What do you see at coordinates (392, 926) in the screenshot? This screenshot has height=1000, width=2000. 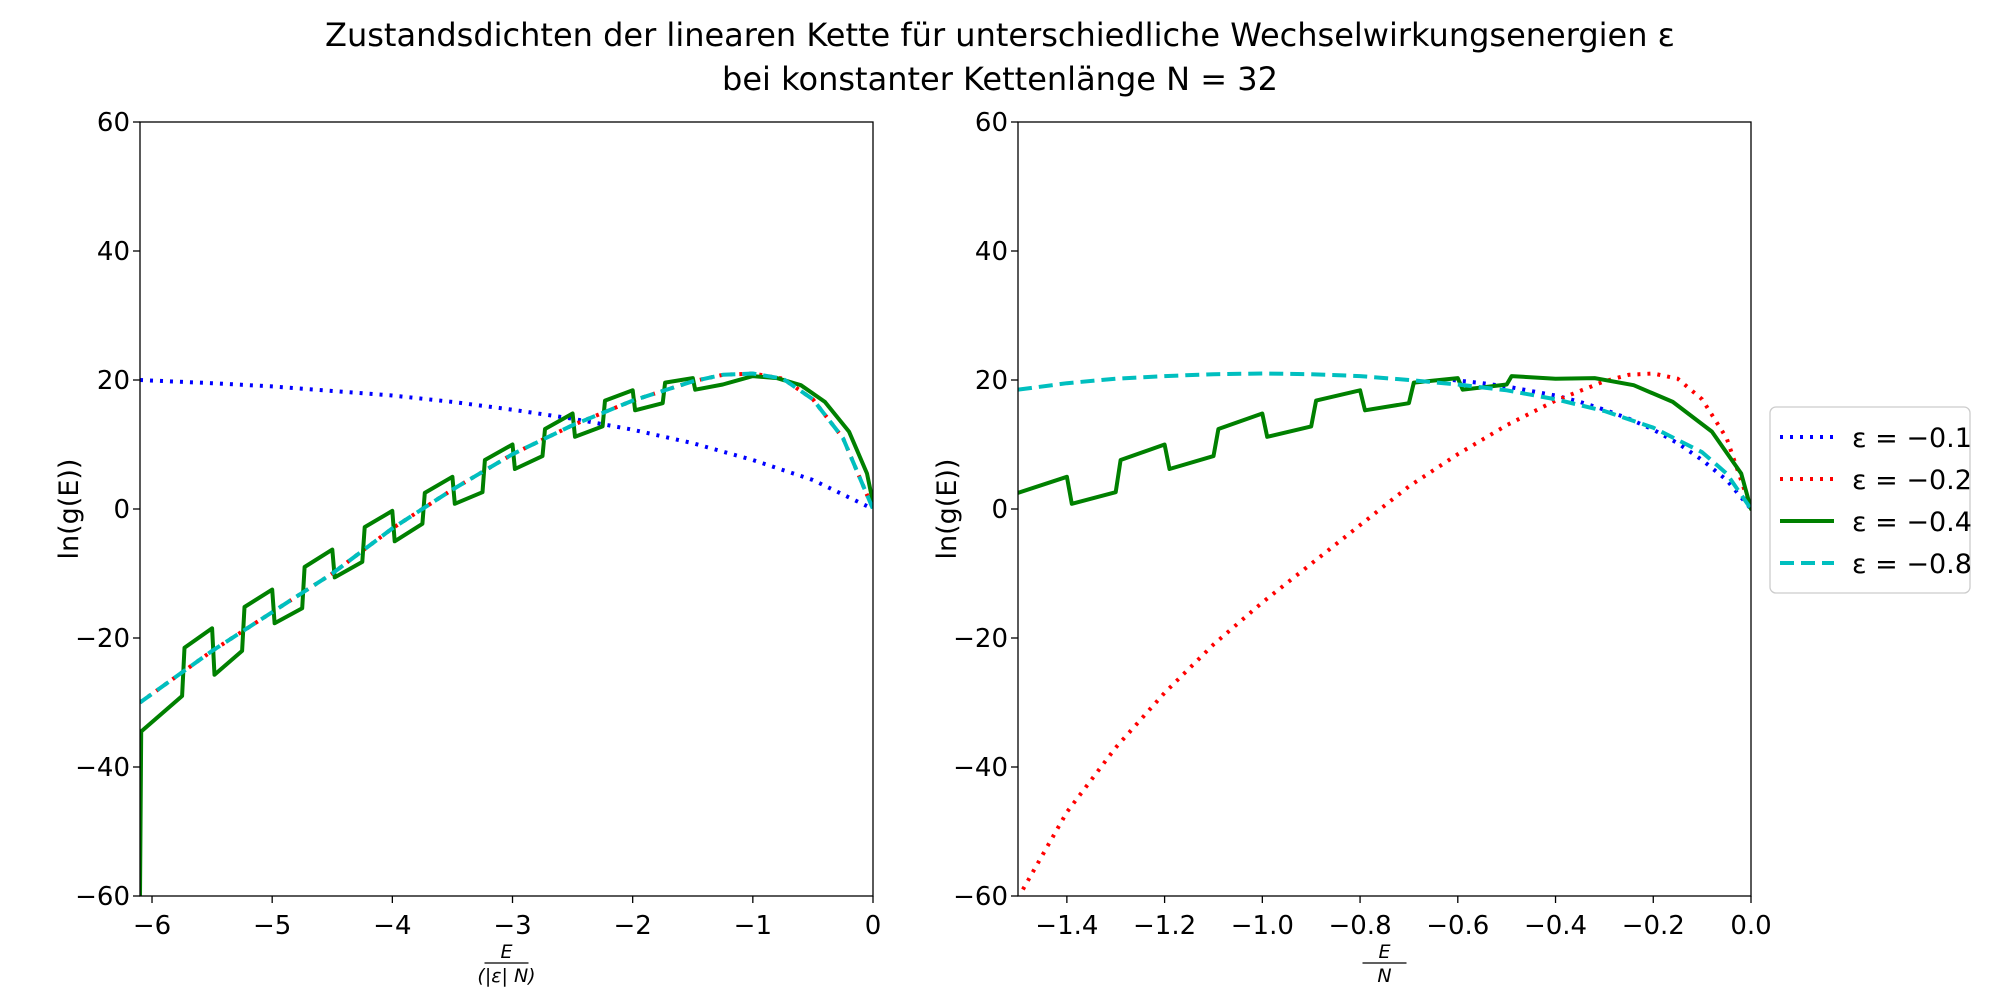 I see `left-x-tick-label: −4` at bounding box center [392, 926].